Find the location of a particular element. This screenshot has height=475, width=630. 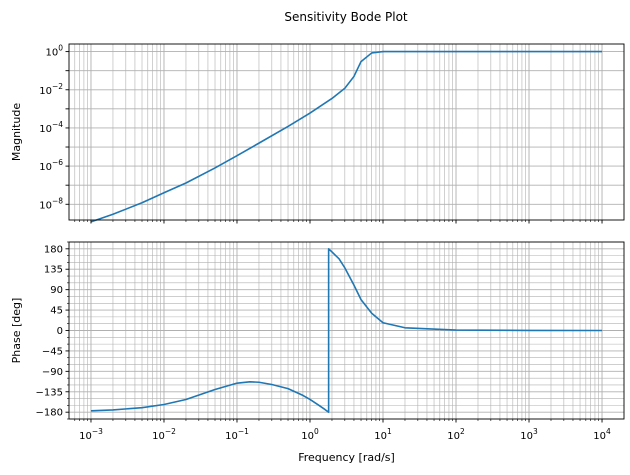

y-tick-label: 10−8 is located at coordinates (51, 203).